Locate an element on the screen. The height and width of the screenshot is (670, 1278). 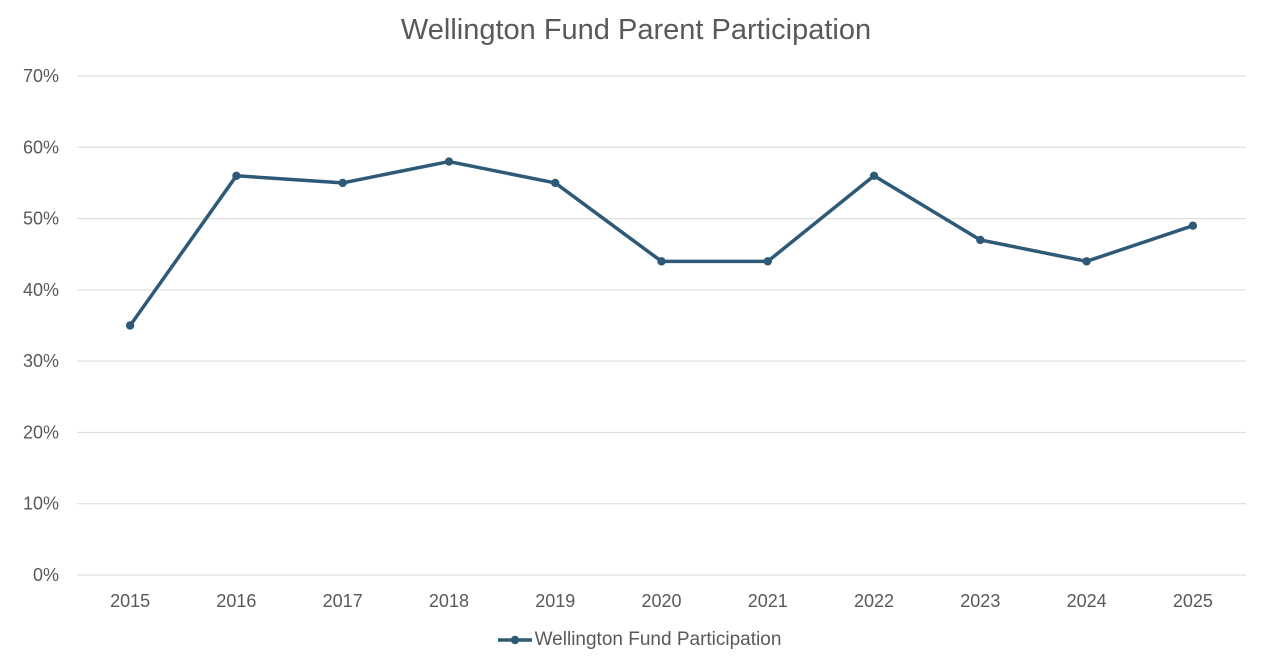
y-tick-label: 60% is located at coordinates (41, 147).